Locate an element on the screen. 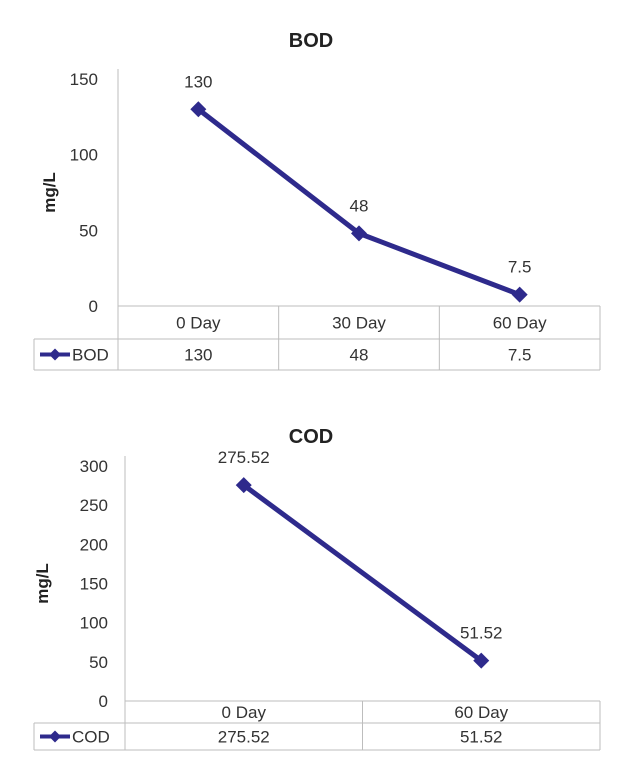 This screenshot has width=623, height=769. data-label: 275.52 is located at coordinates (244, 457).